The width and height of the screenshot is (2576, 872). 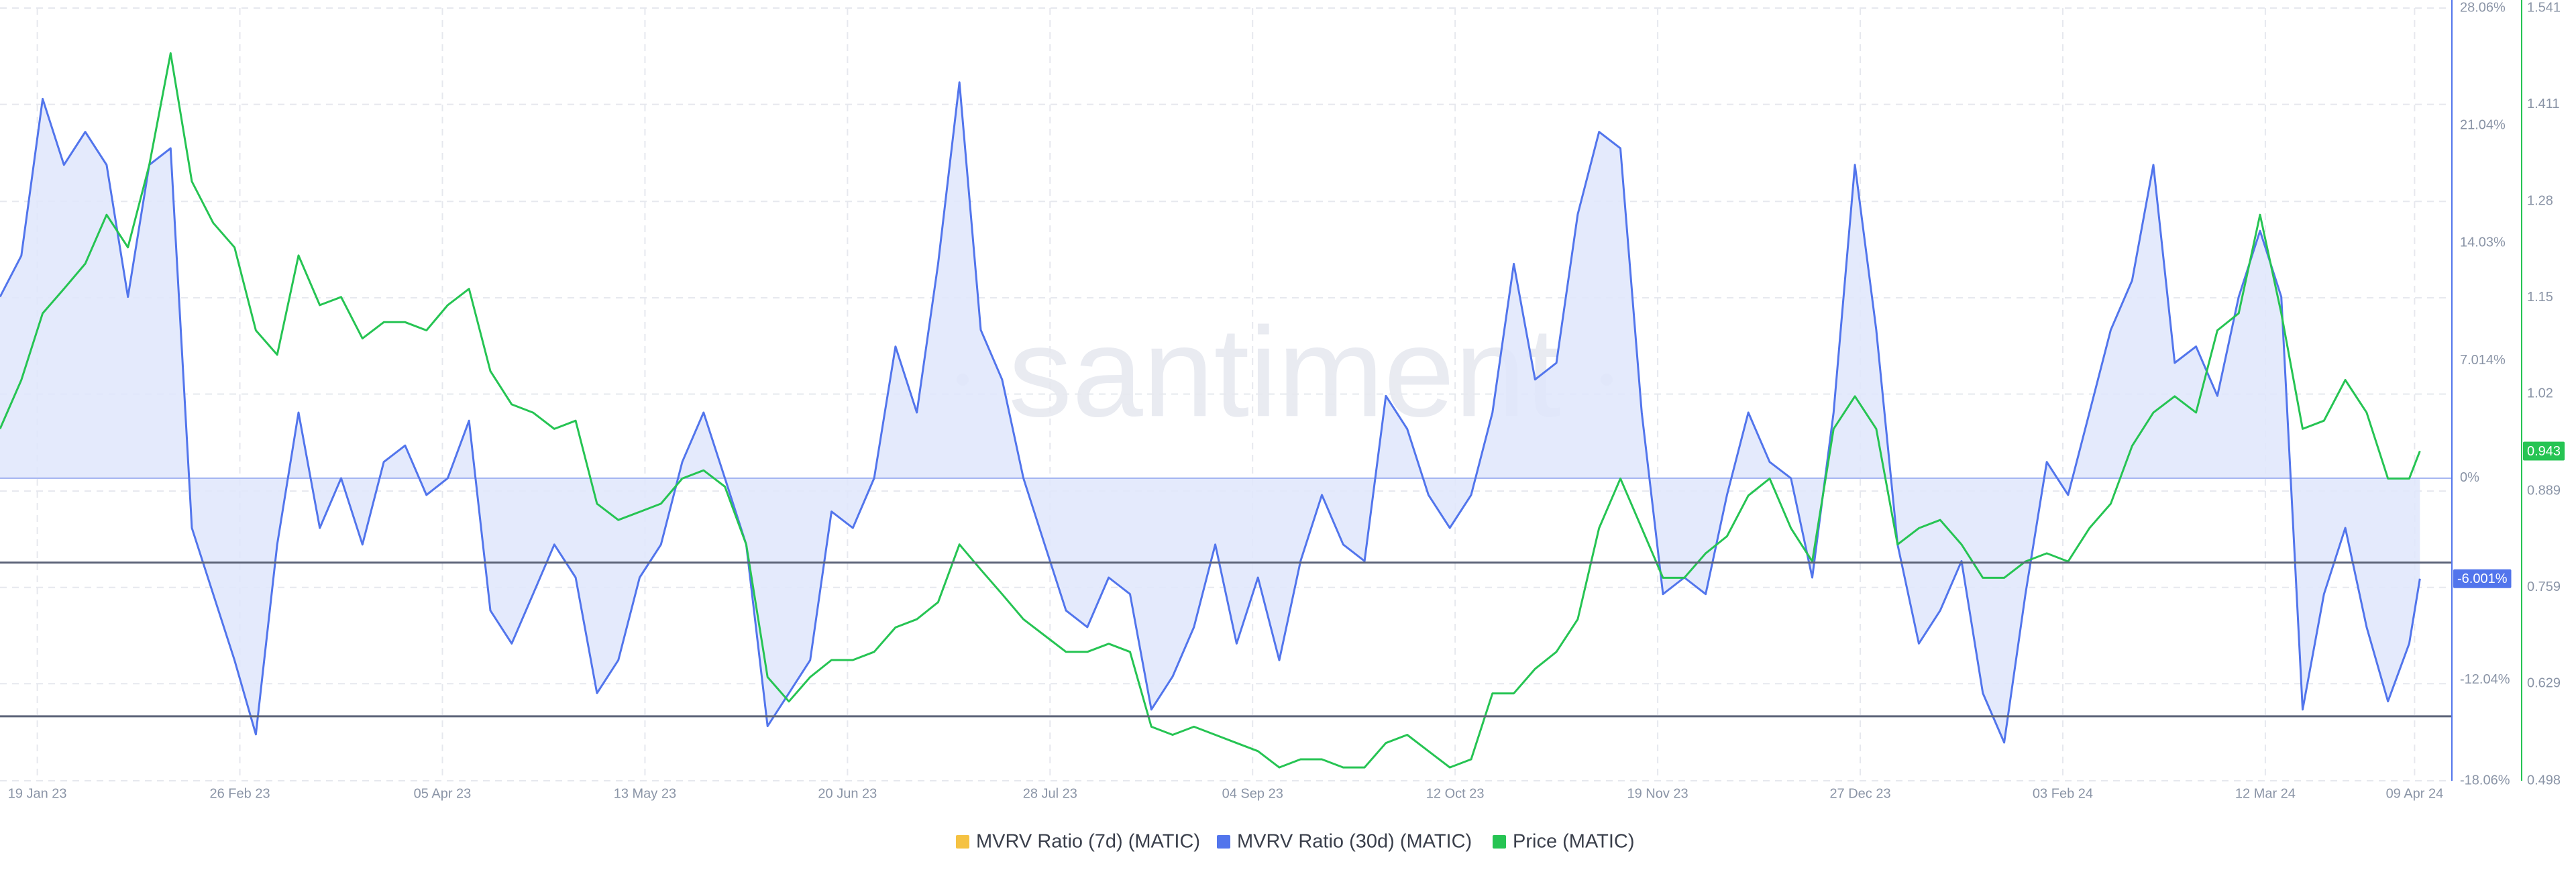 What do you see at coordinates (2543, 104) in the screenshot?
I see `y2-tick-label: 1.411` at bounding box center [2543, 104].